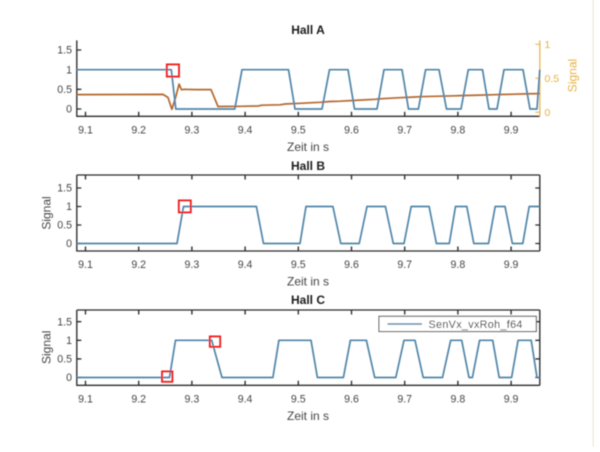 This screenshot has height=452, width=600. Describe the element at coordinates (308, 30) in the screenshot. I see `svg-text: Hall A` at that location.